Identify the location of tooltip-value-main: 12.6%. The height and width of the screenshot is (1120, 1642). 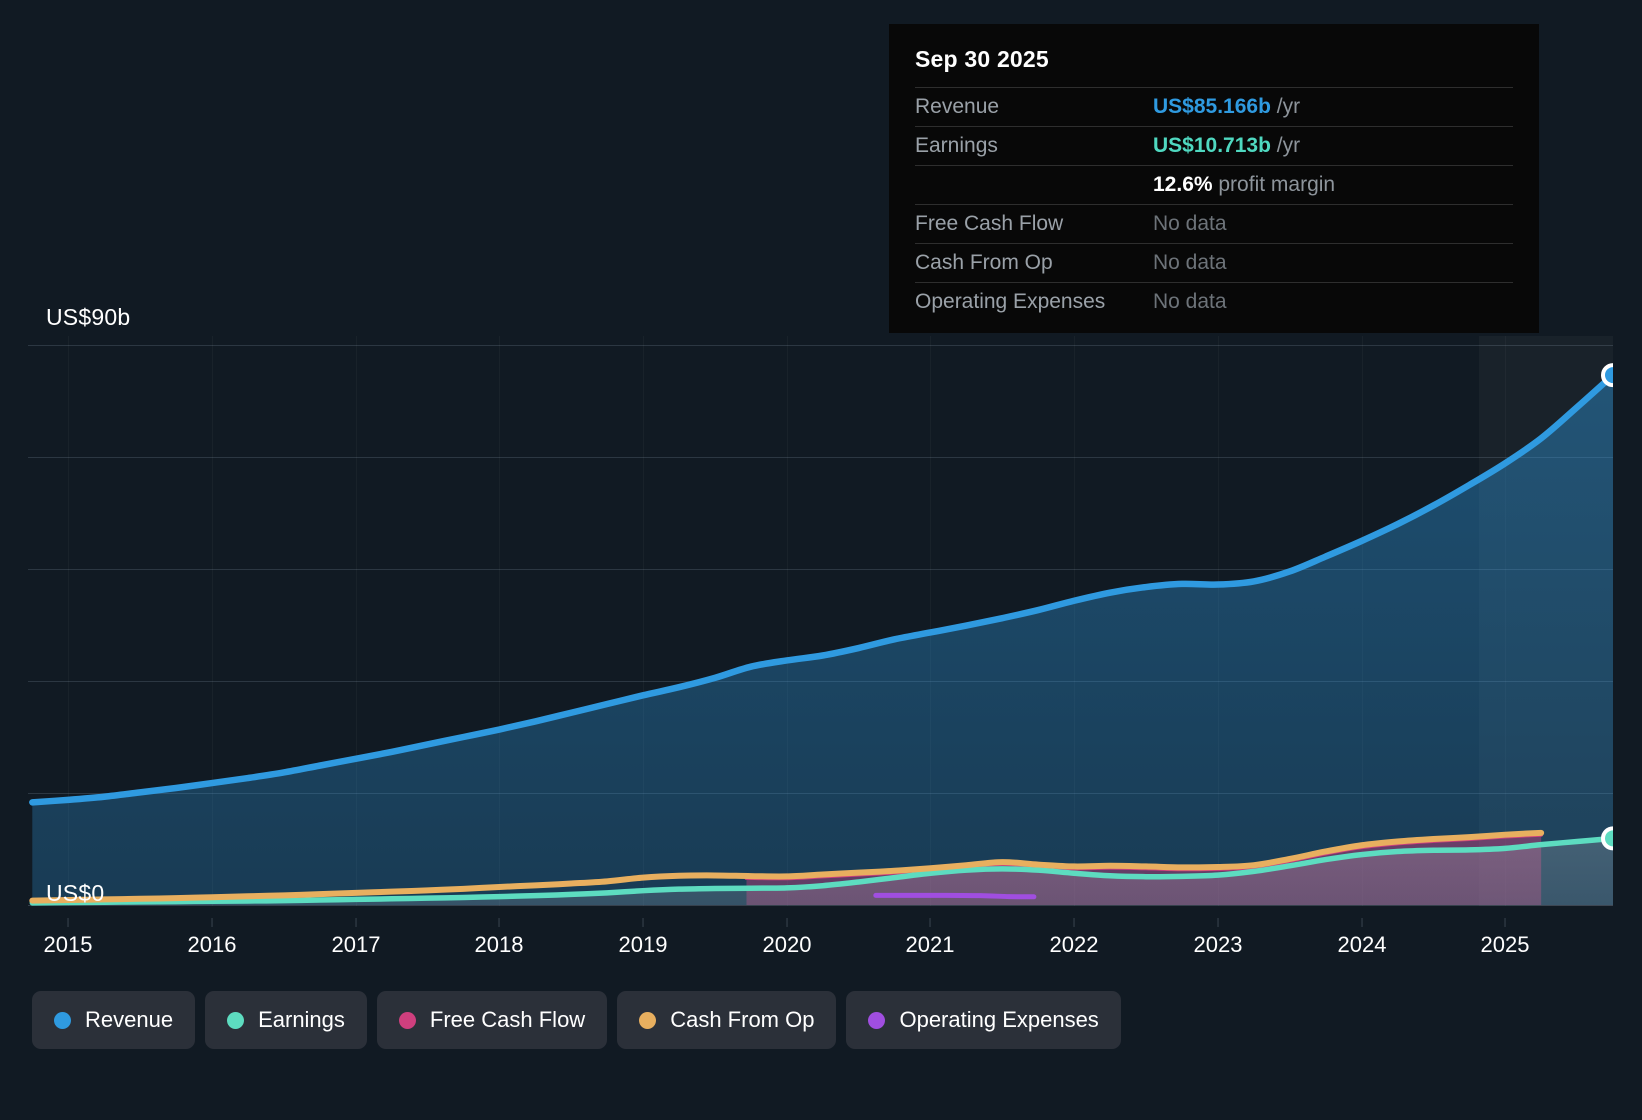
(1183, 184).